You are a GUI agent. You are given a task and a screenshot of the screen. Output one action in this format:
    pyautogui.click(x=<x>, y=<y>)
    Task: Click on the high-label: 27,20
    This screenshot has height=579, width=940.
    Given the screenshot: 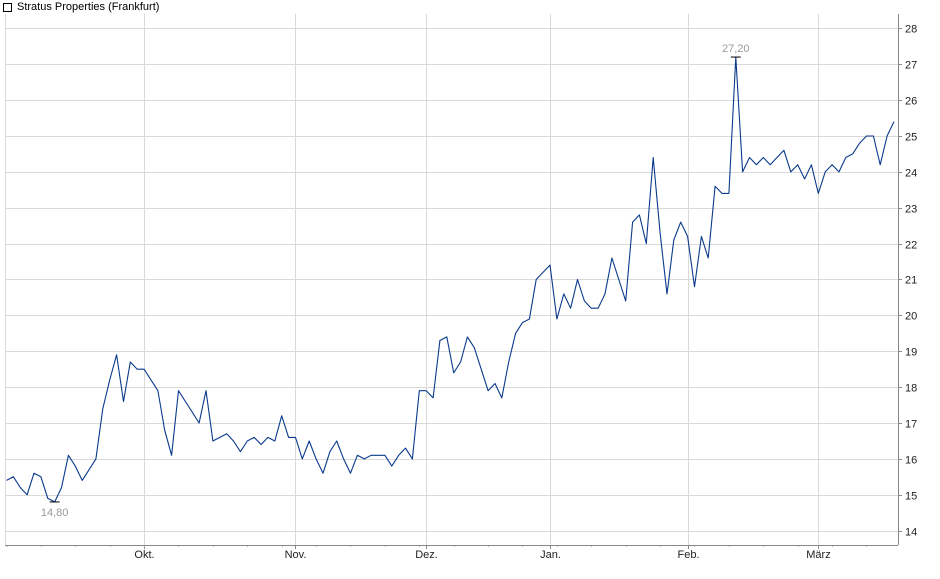 What is the action you would take?
    pyautogui.click(x=736, y=49)
    